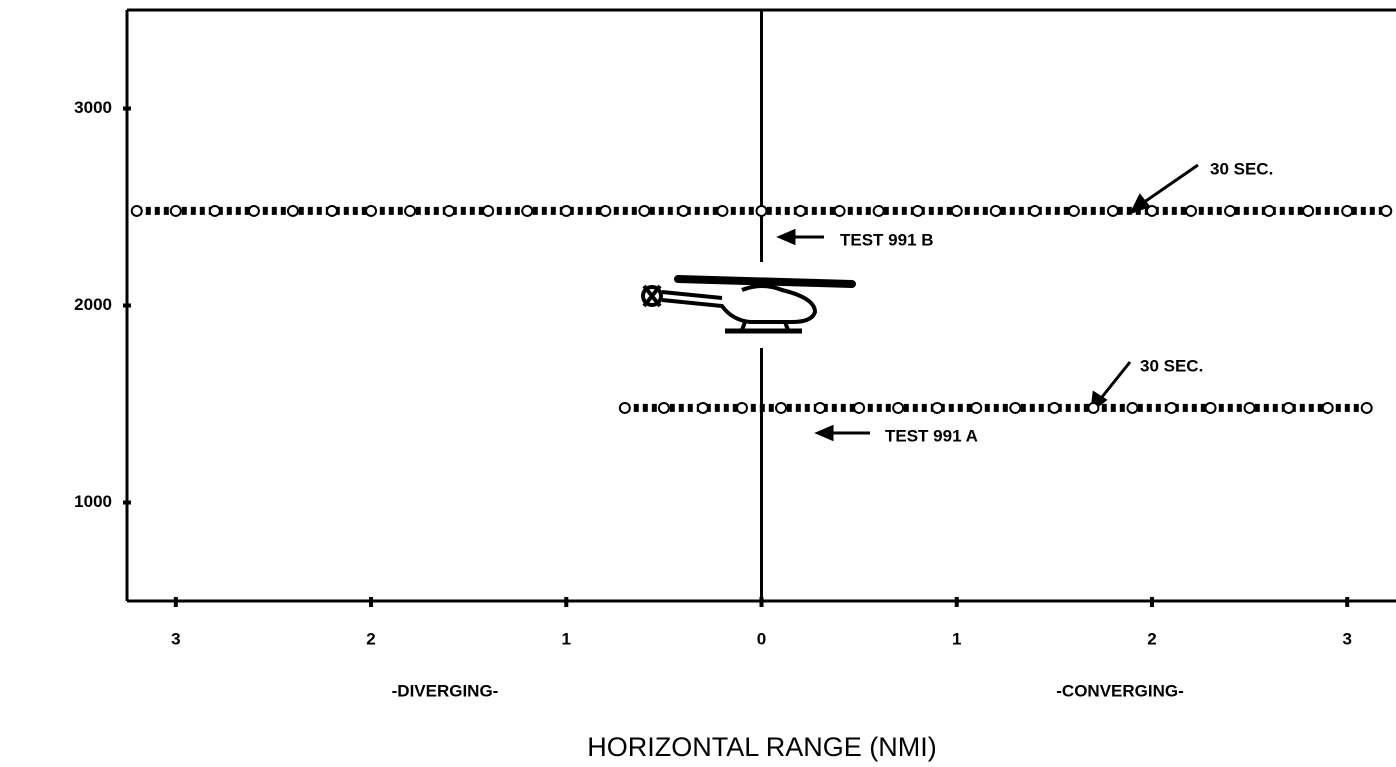  Describe the element at coordinates (1120, 690) in the screenshot. I see `side-label: -CONVERGING-` at that location.